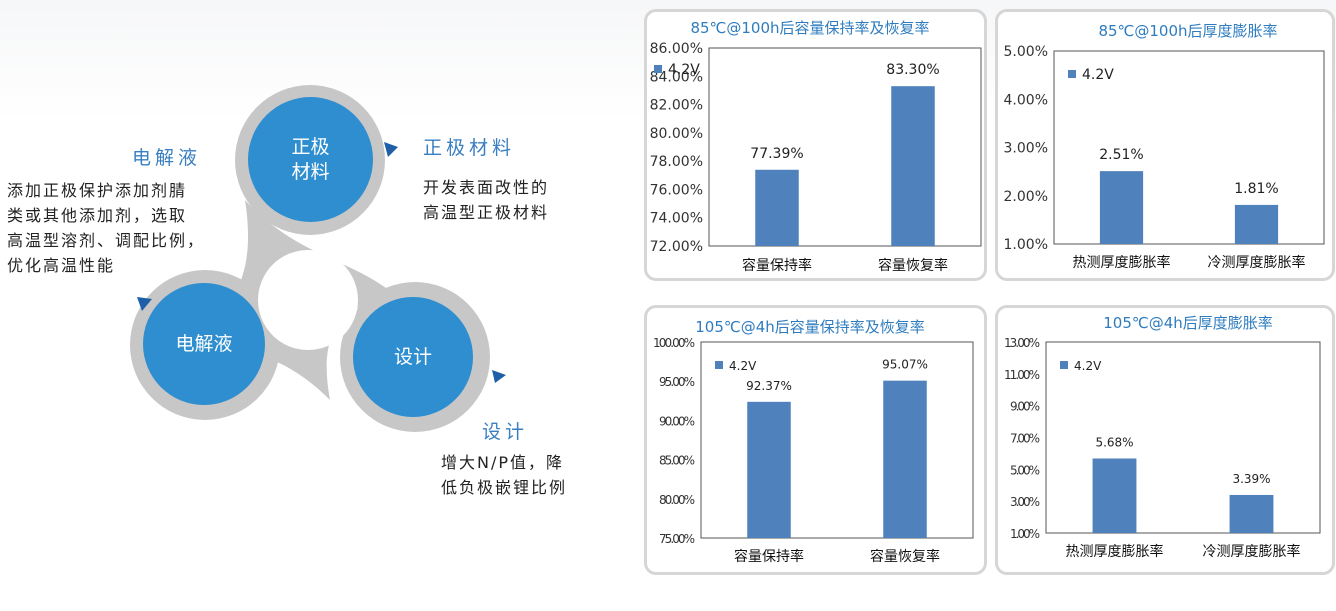 The image size is (1336, 611). What do you see at coordinates (1022, 343) in the screenshot?
I see `y-tick-label: 13.00%` at bounding box center [1022, 343].